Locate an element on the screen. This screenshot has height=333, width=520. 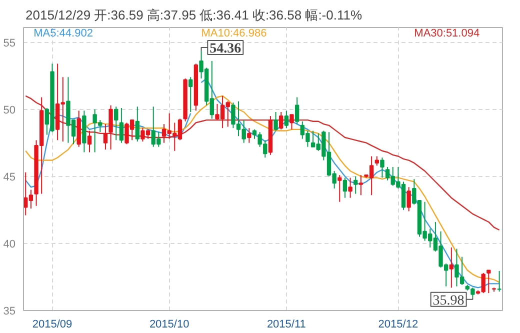
chart-title: 2015/12/29 开:36.59 高:37.95 低:36.41 收:36.58 幅:-0.11% is located at coordinates (194, 15).